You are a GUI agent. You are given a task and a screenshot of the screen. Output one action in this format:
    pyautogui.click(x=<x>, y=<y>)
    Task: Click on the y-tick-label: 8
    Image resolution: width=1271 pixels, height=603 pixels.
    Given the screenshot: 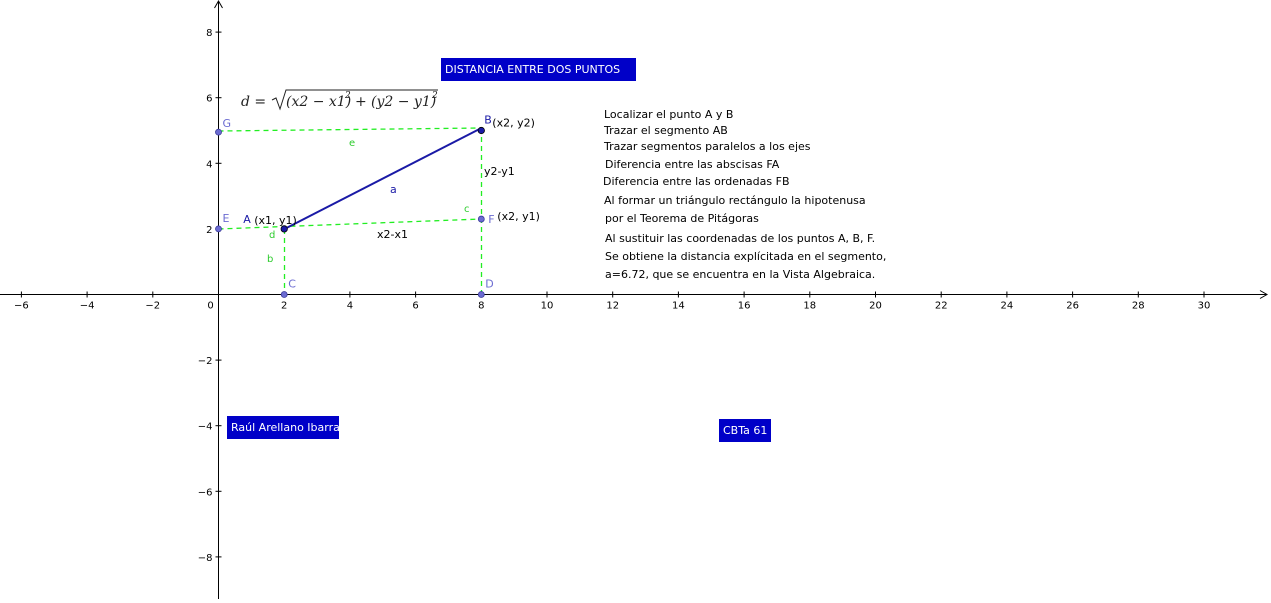 What is the action you would take?
    pyautogui.click(x=209, y=33)
    